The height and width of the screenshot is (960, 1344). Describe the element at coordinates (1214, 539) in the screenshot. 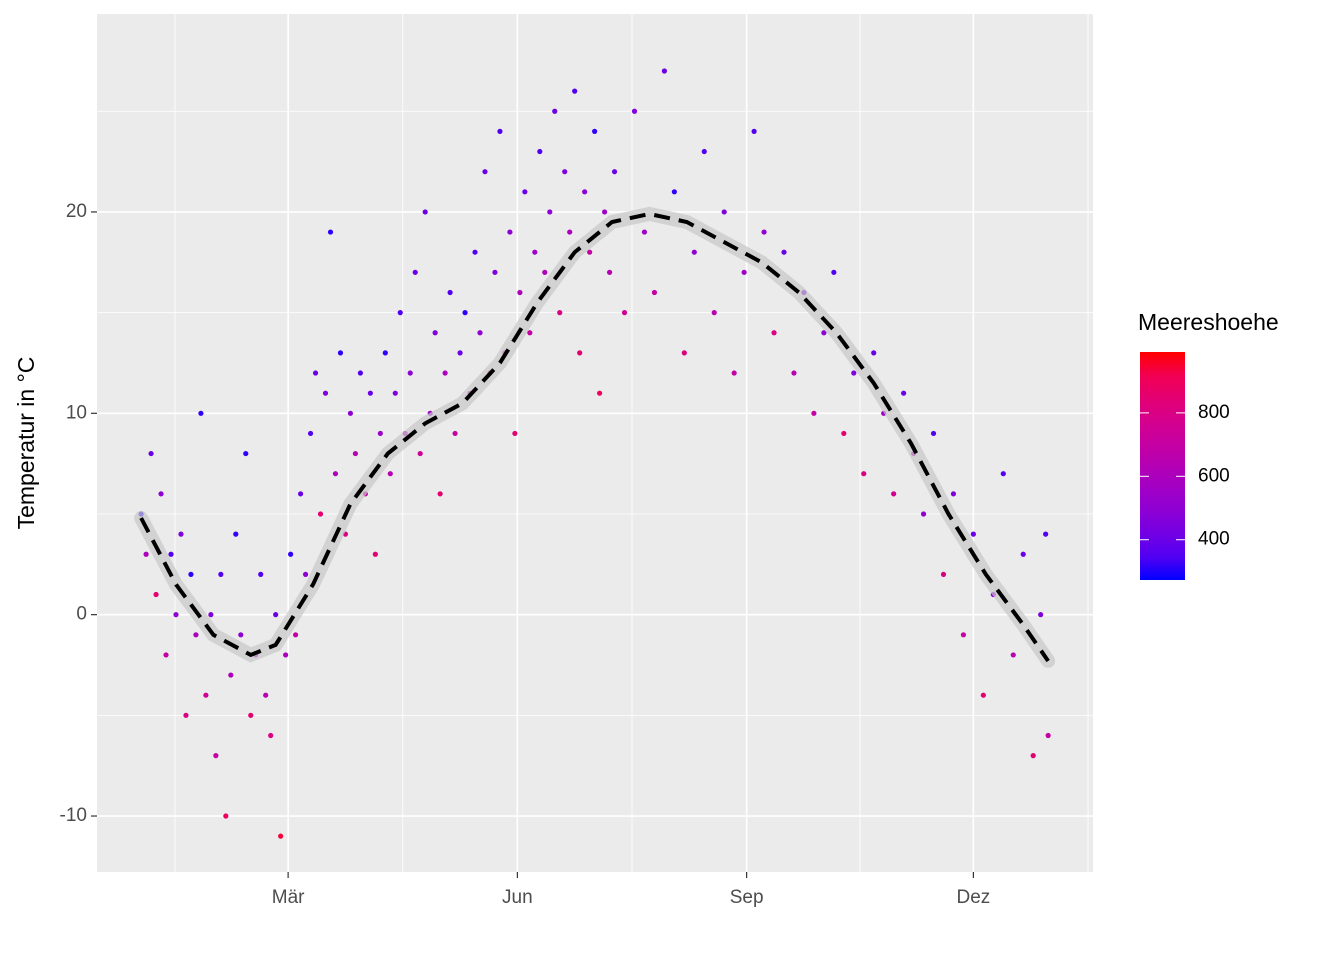

I see `color-bar-label: 400` at that location.